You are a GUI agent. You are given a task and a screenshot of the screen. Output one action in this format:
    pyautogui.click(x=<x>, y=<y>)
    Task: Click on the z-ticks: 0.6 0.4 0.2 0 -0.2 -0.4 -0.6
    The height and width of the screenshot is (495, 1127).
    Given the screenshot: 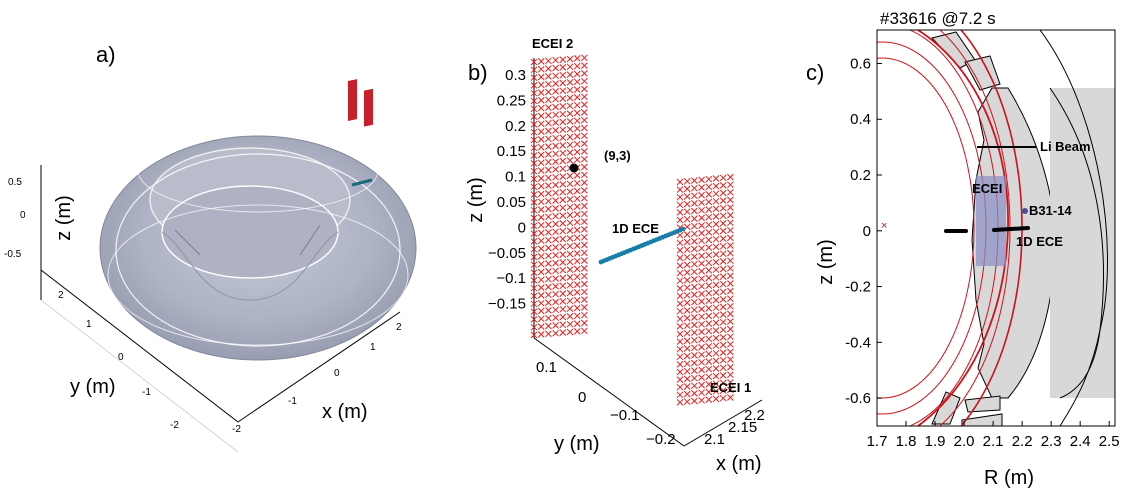 What is the action you would take?
    pyautogui.click(x=863, y=231)
    